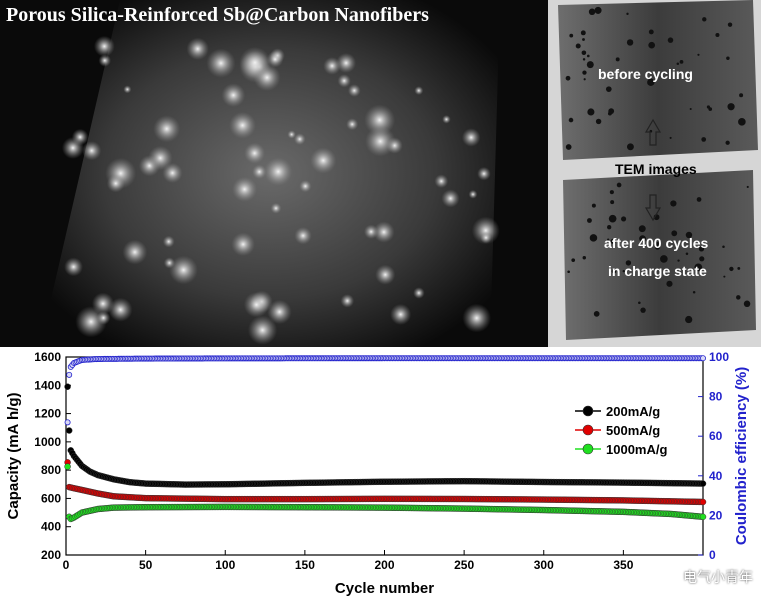 The height and width of the screenshot is (601, 761). What do you see at coordinates (707, 577) in the screenshot?
I see `watermark: 电气小青年` at bounding box center [707, 577].